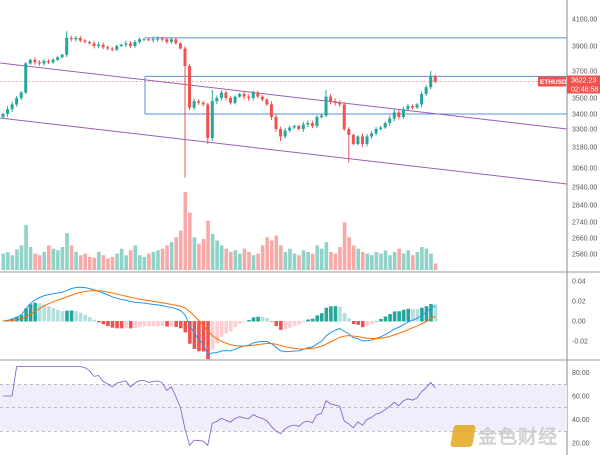  What do you see at coordinates (555, 82) in the screenshot?
I see `symbol-label: ETHUSDT` at bounding box center [555, 82].